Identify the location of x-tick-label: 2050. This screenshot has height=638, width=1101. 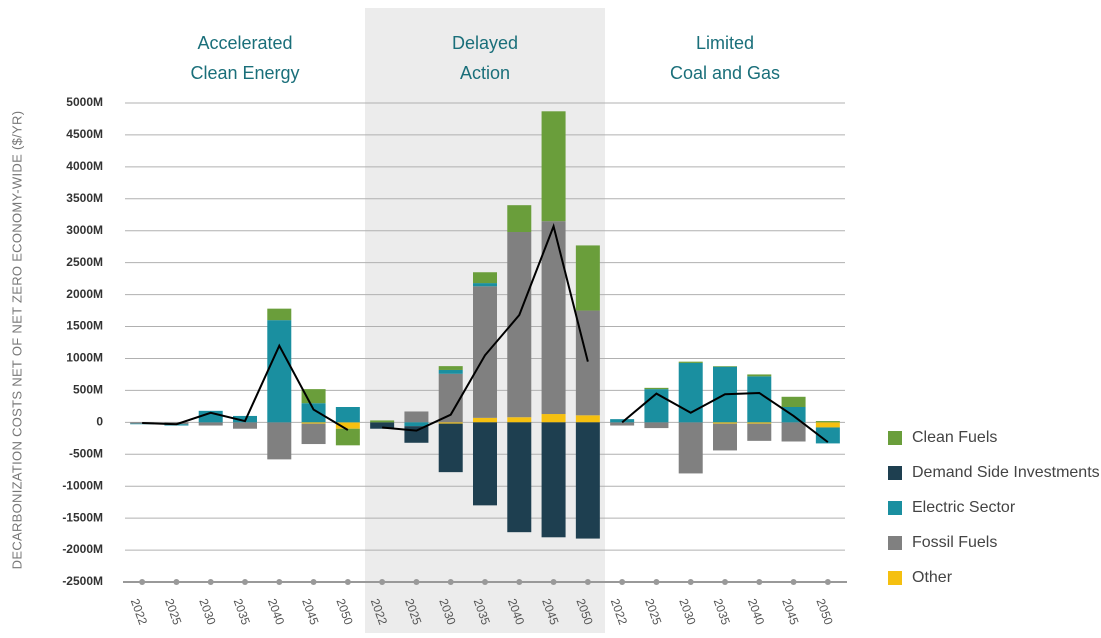
(344, 612).